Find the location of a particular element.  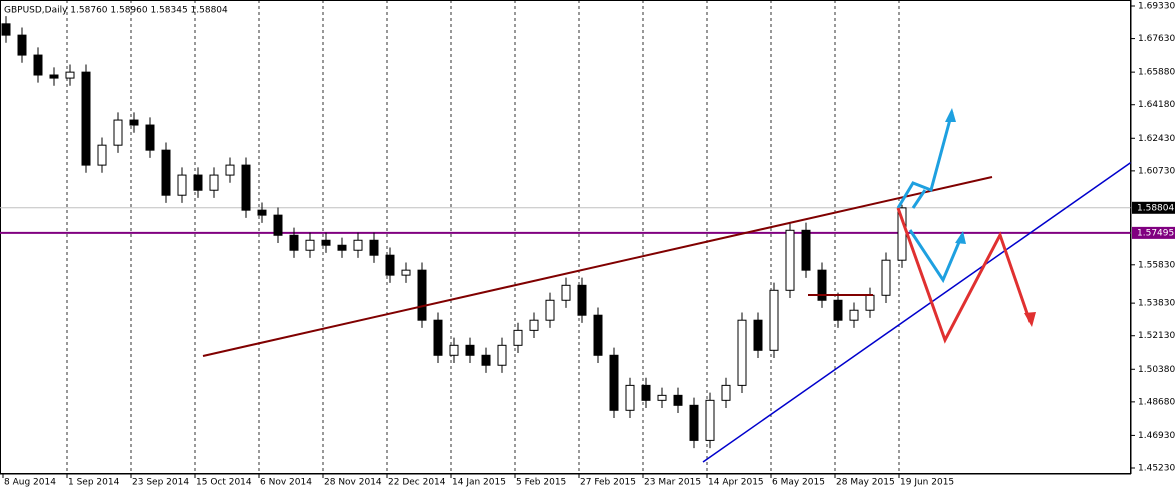

price-axis is located at coordinates (1153, 245).